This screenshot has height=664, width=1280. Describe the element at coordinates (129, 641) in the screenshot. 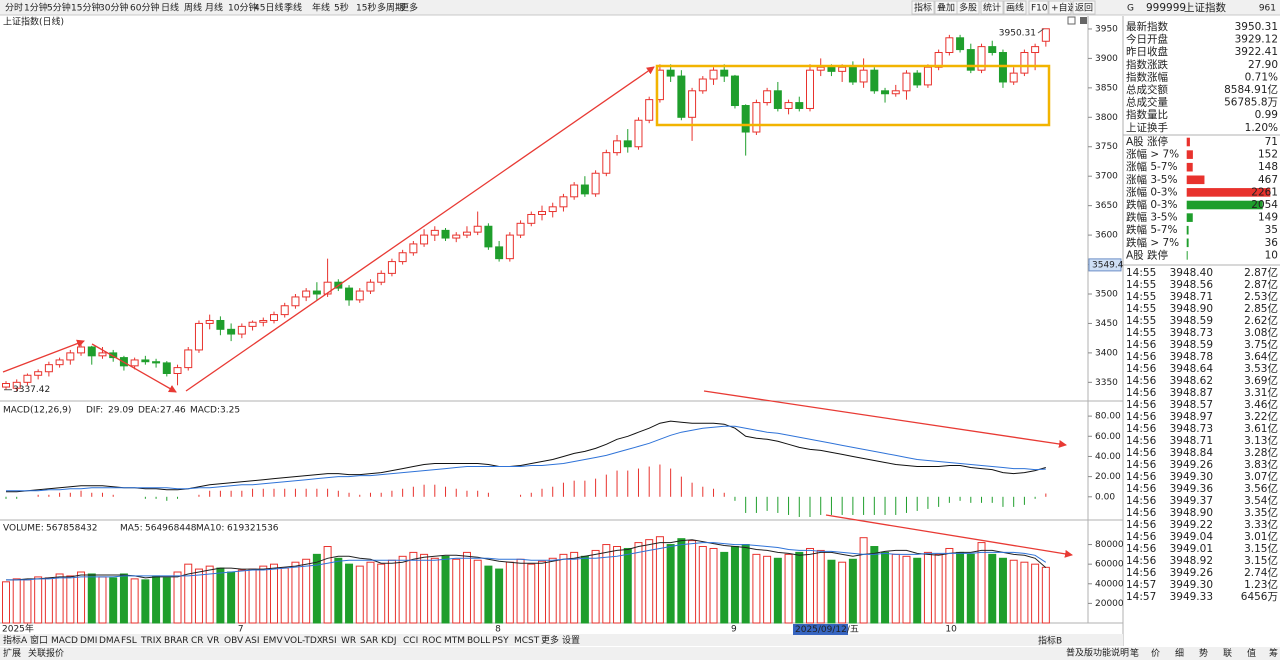

I see `indicator-tab: FSL` at that location.